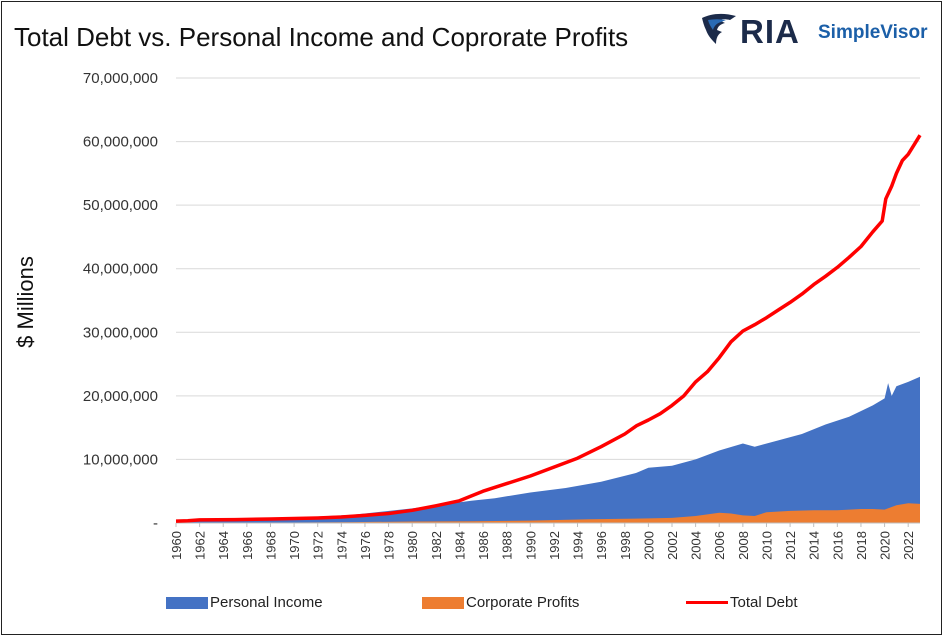 Image resolution: width=945 pixels, height=639 pixels. What do you see at coordinates (548, 513) in the screenshot?
I see `corporate-profits-area` at bounding box center [548, 513].